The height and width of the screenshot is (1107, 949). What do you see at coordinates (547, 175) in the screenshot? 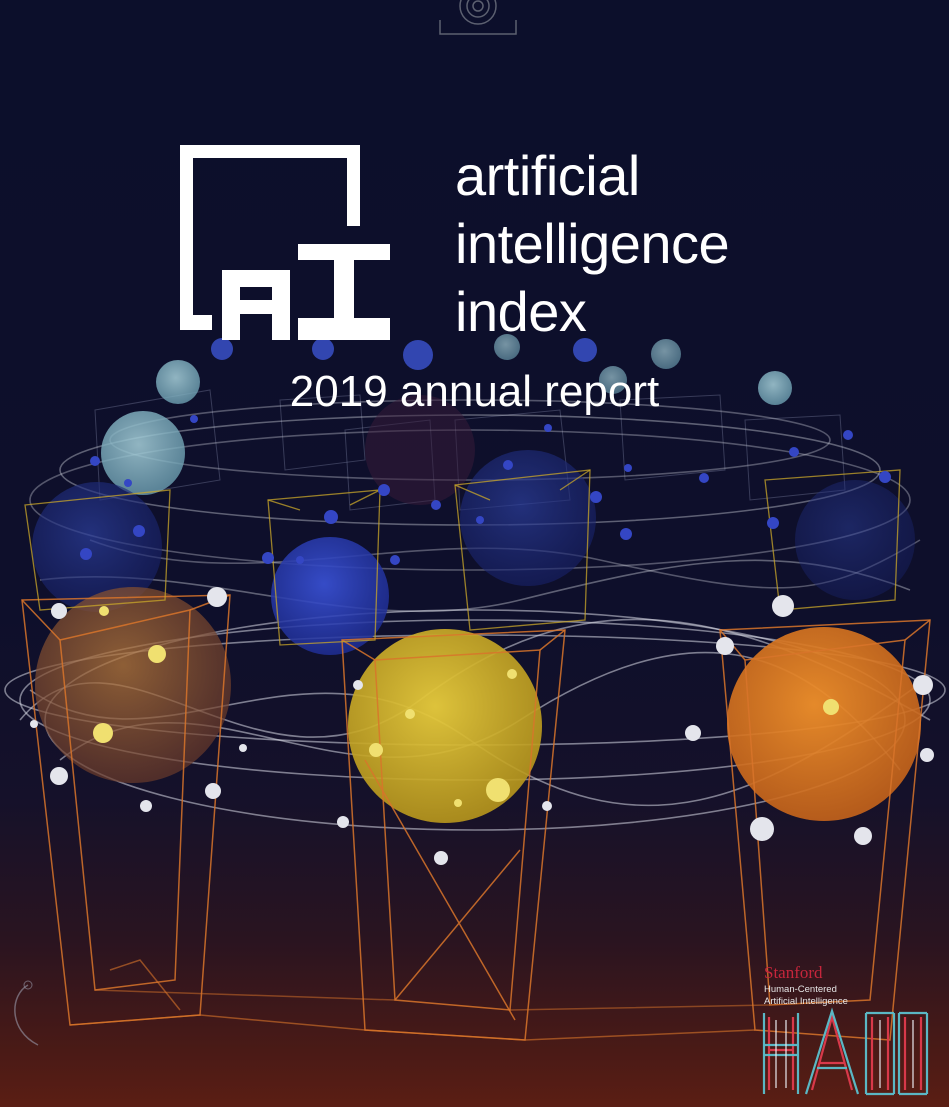
I see `logo-word-artificial: artificial` at bounding box center [547, 175].